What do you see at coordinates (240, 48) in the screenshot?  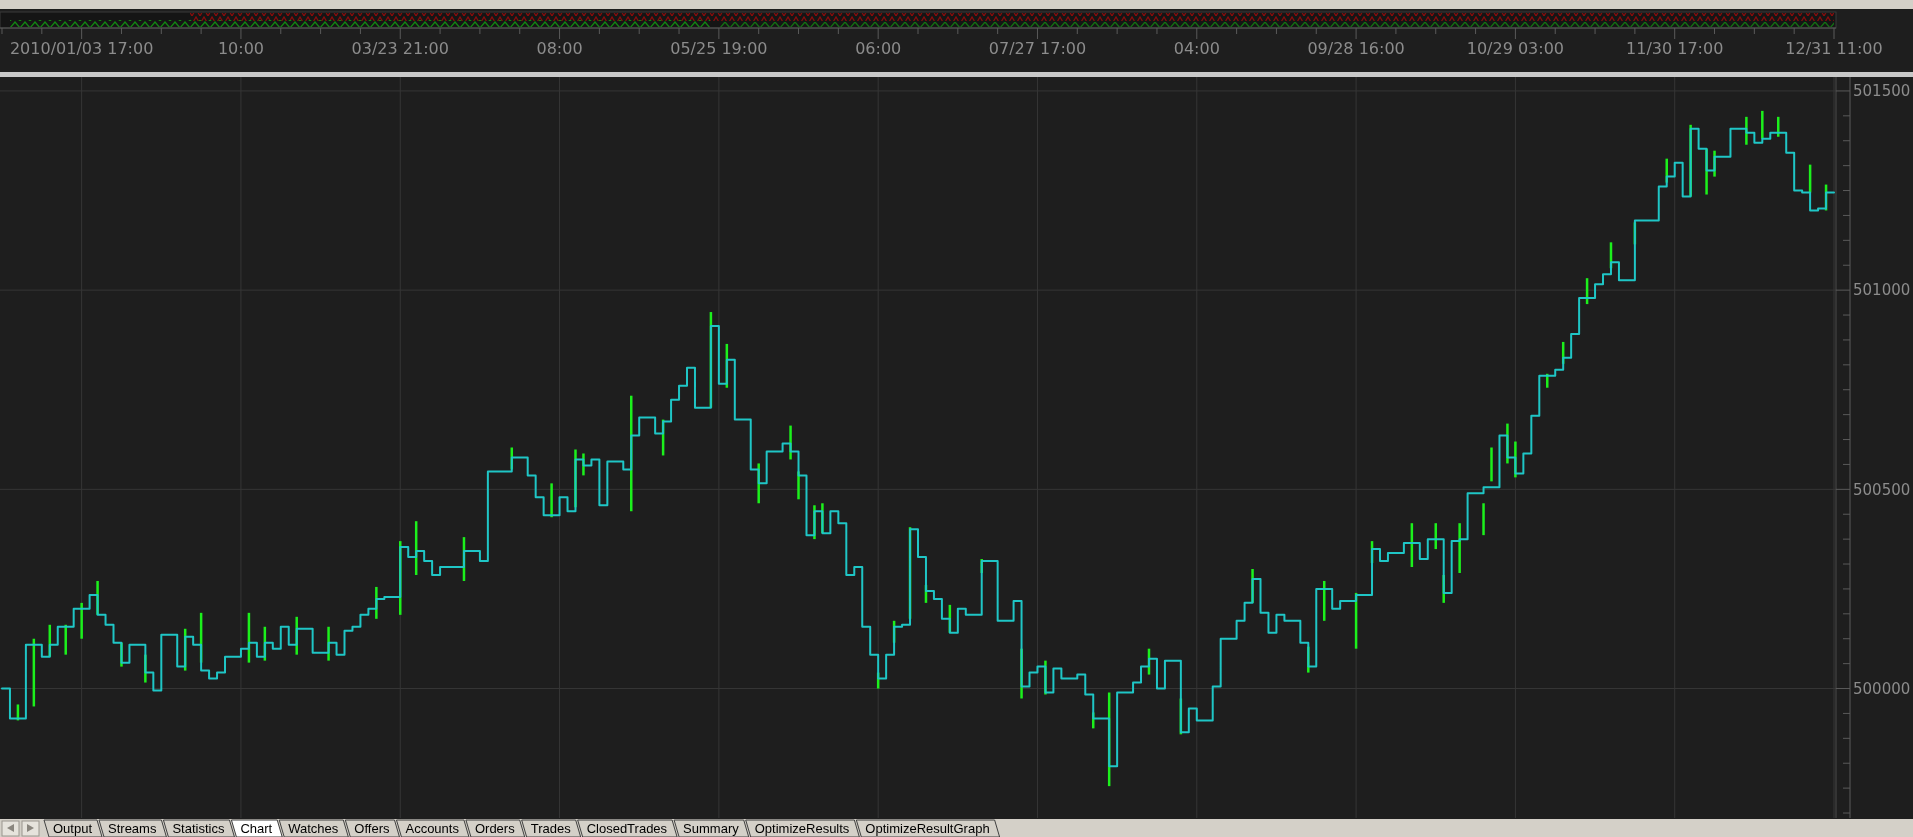 I see `x-tick-label: 10:00` at bounding box center [240, 48].